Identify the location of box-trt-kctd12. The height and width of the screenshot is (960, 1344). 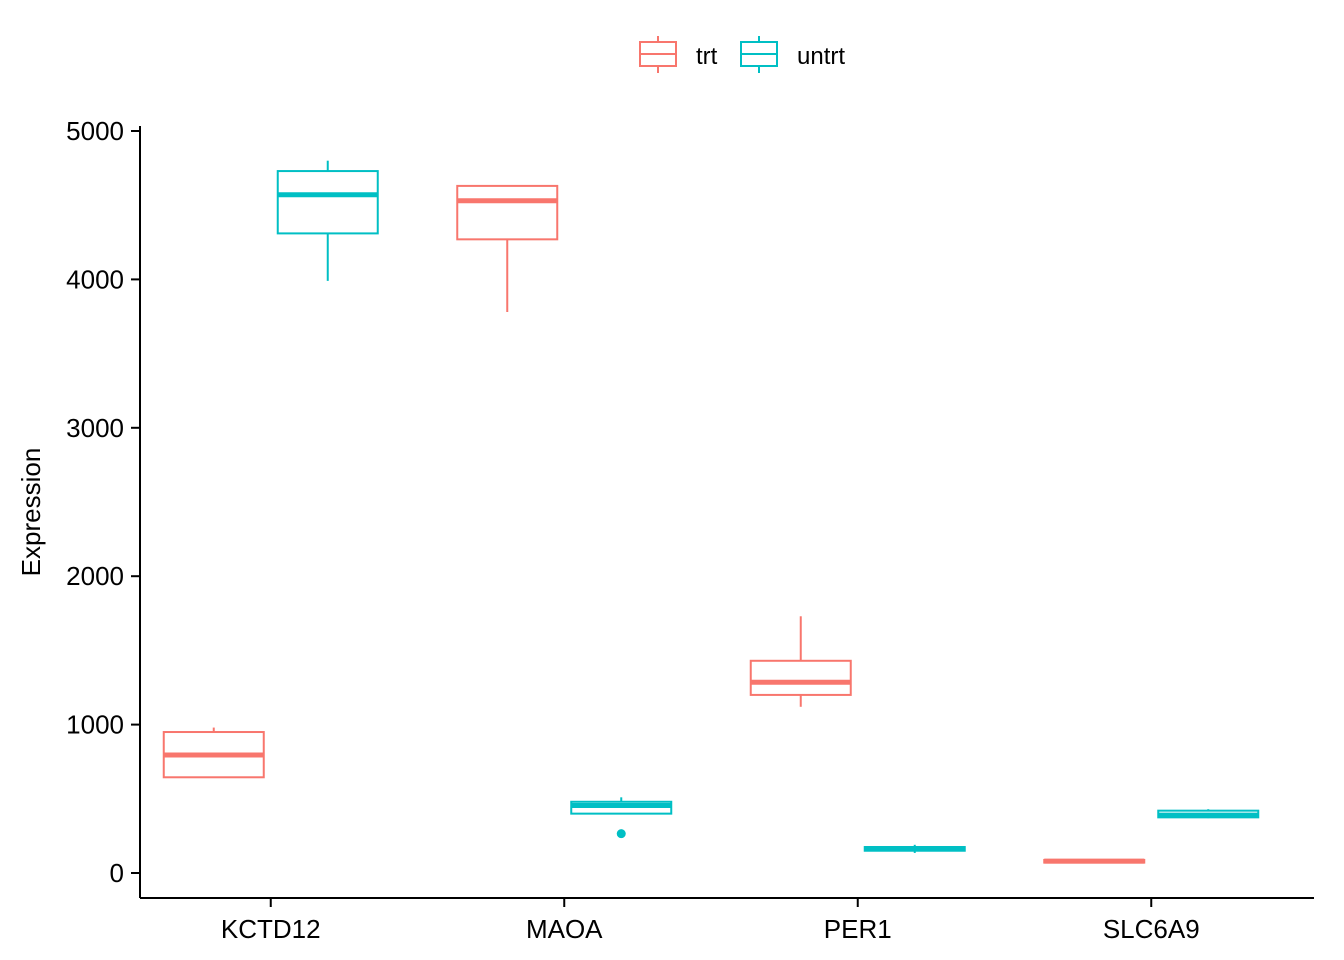
(213, 753).